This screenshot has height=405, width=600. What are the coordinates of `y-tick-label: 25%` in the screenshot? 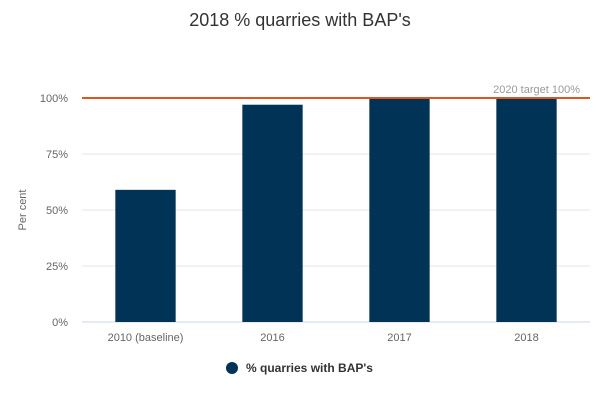 It's located at (57, 267).